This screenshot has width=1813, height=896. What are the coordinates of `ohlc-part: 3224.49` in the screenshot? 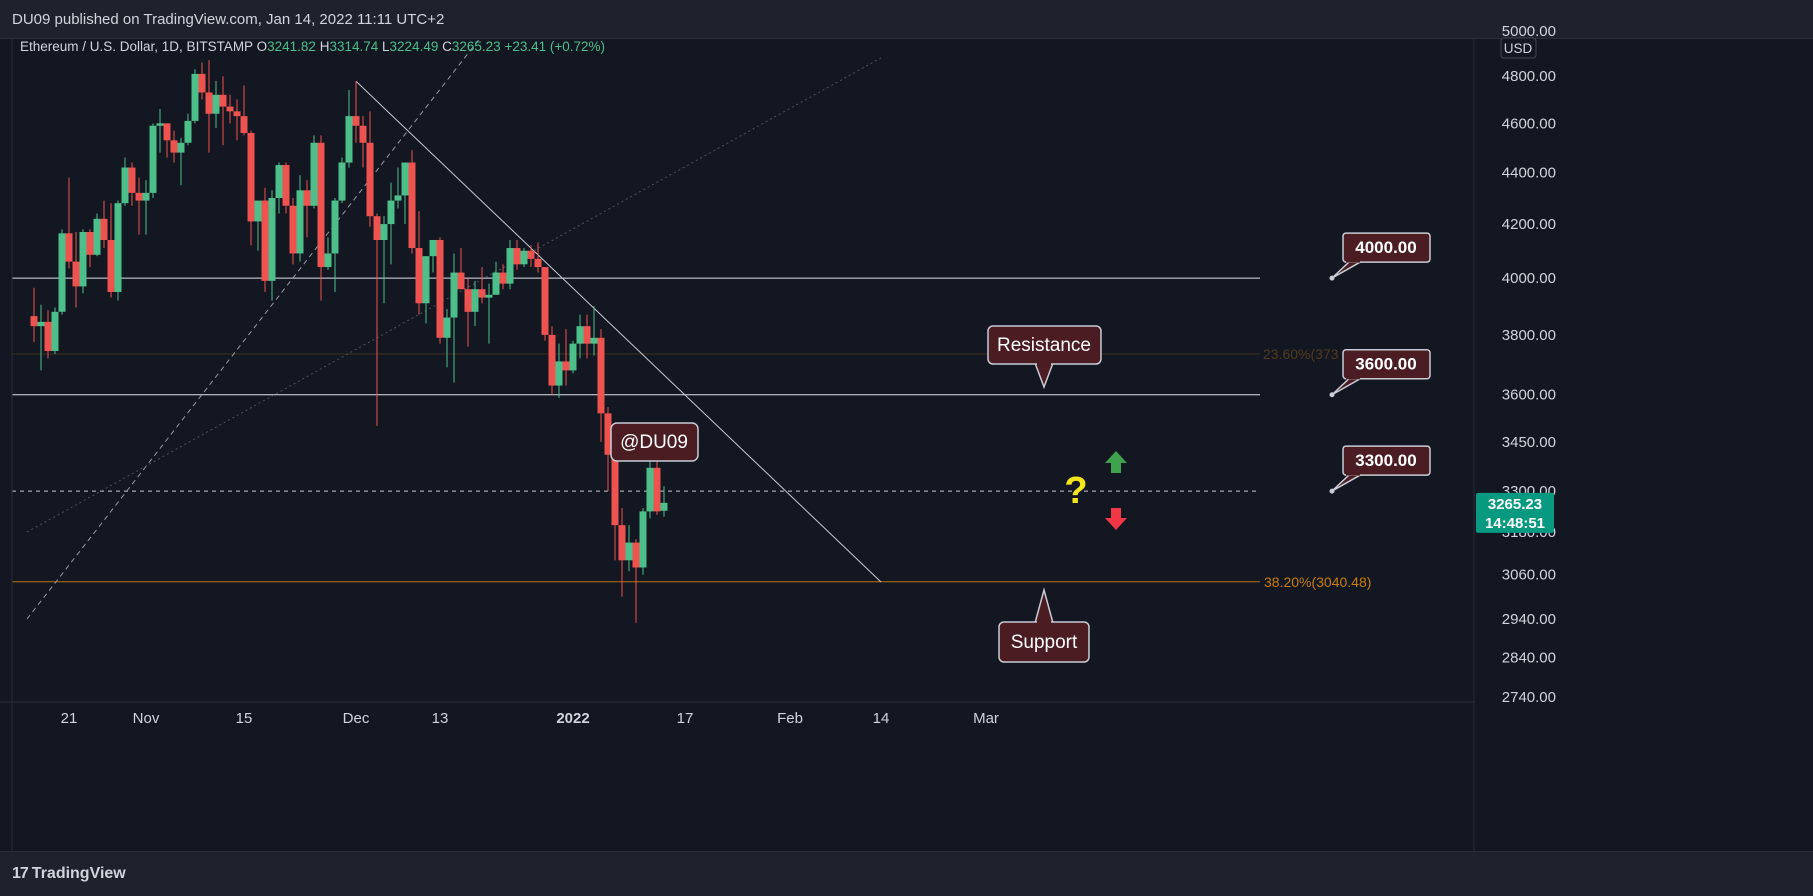 It's located at (414, 46).